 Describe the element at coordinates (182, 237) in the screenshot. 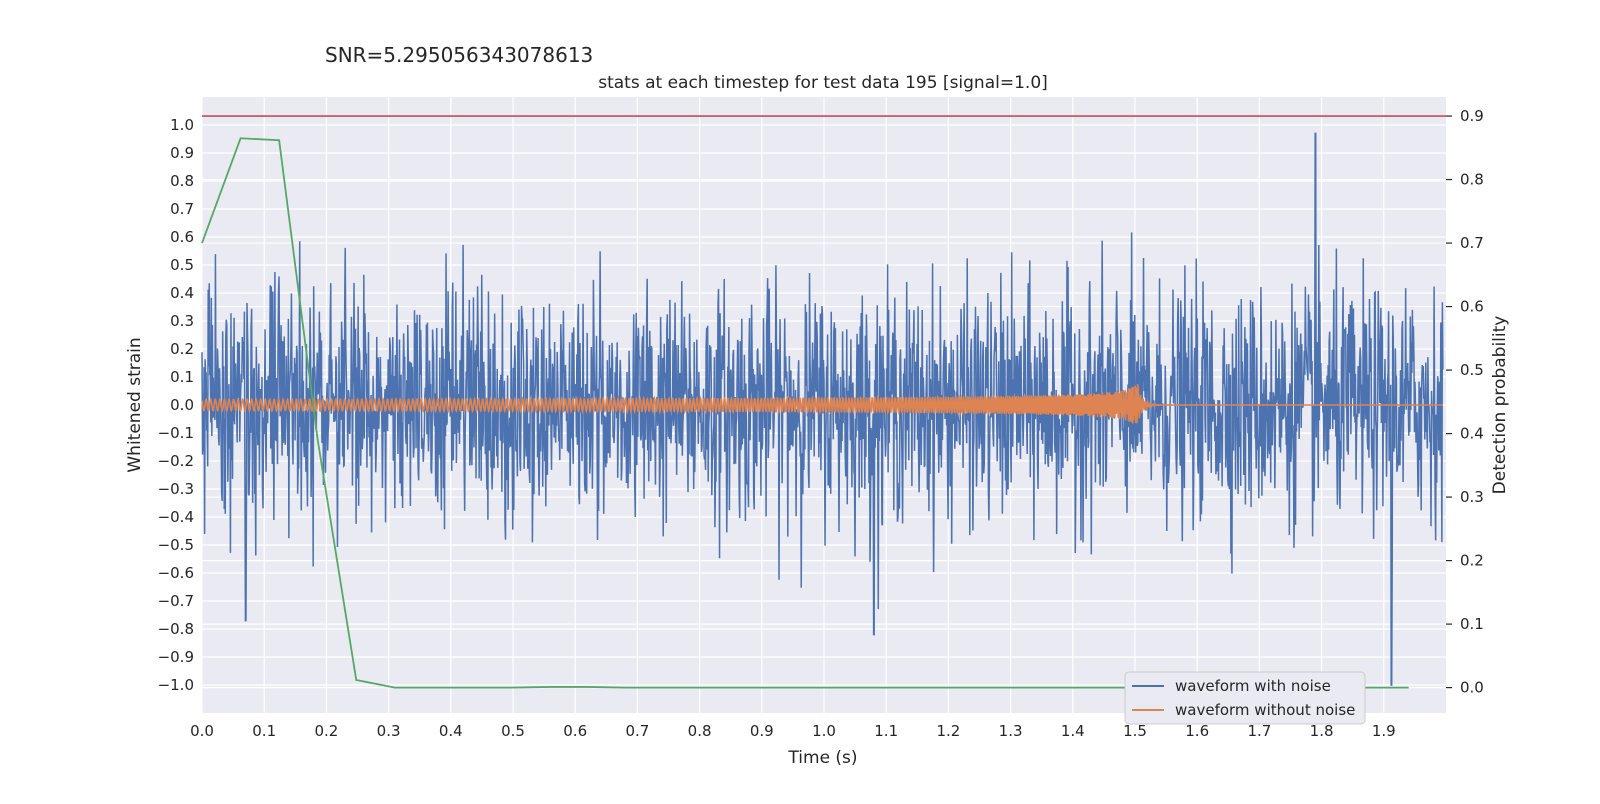

I see `y-tick-label: 0.6` at that location.